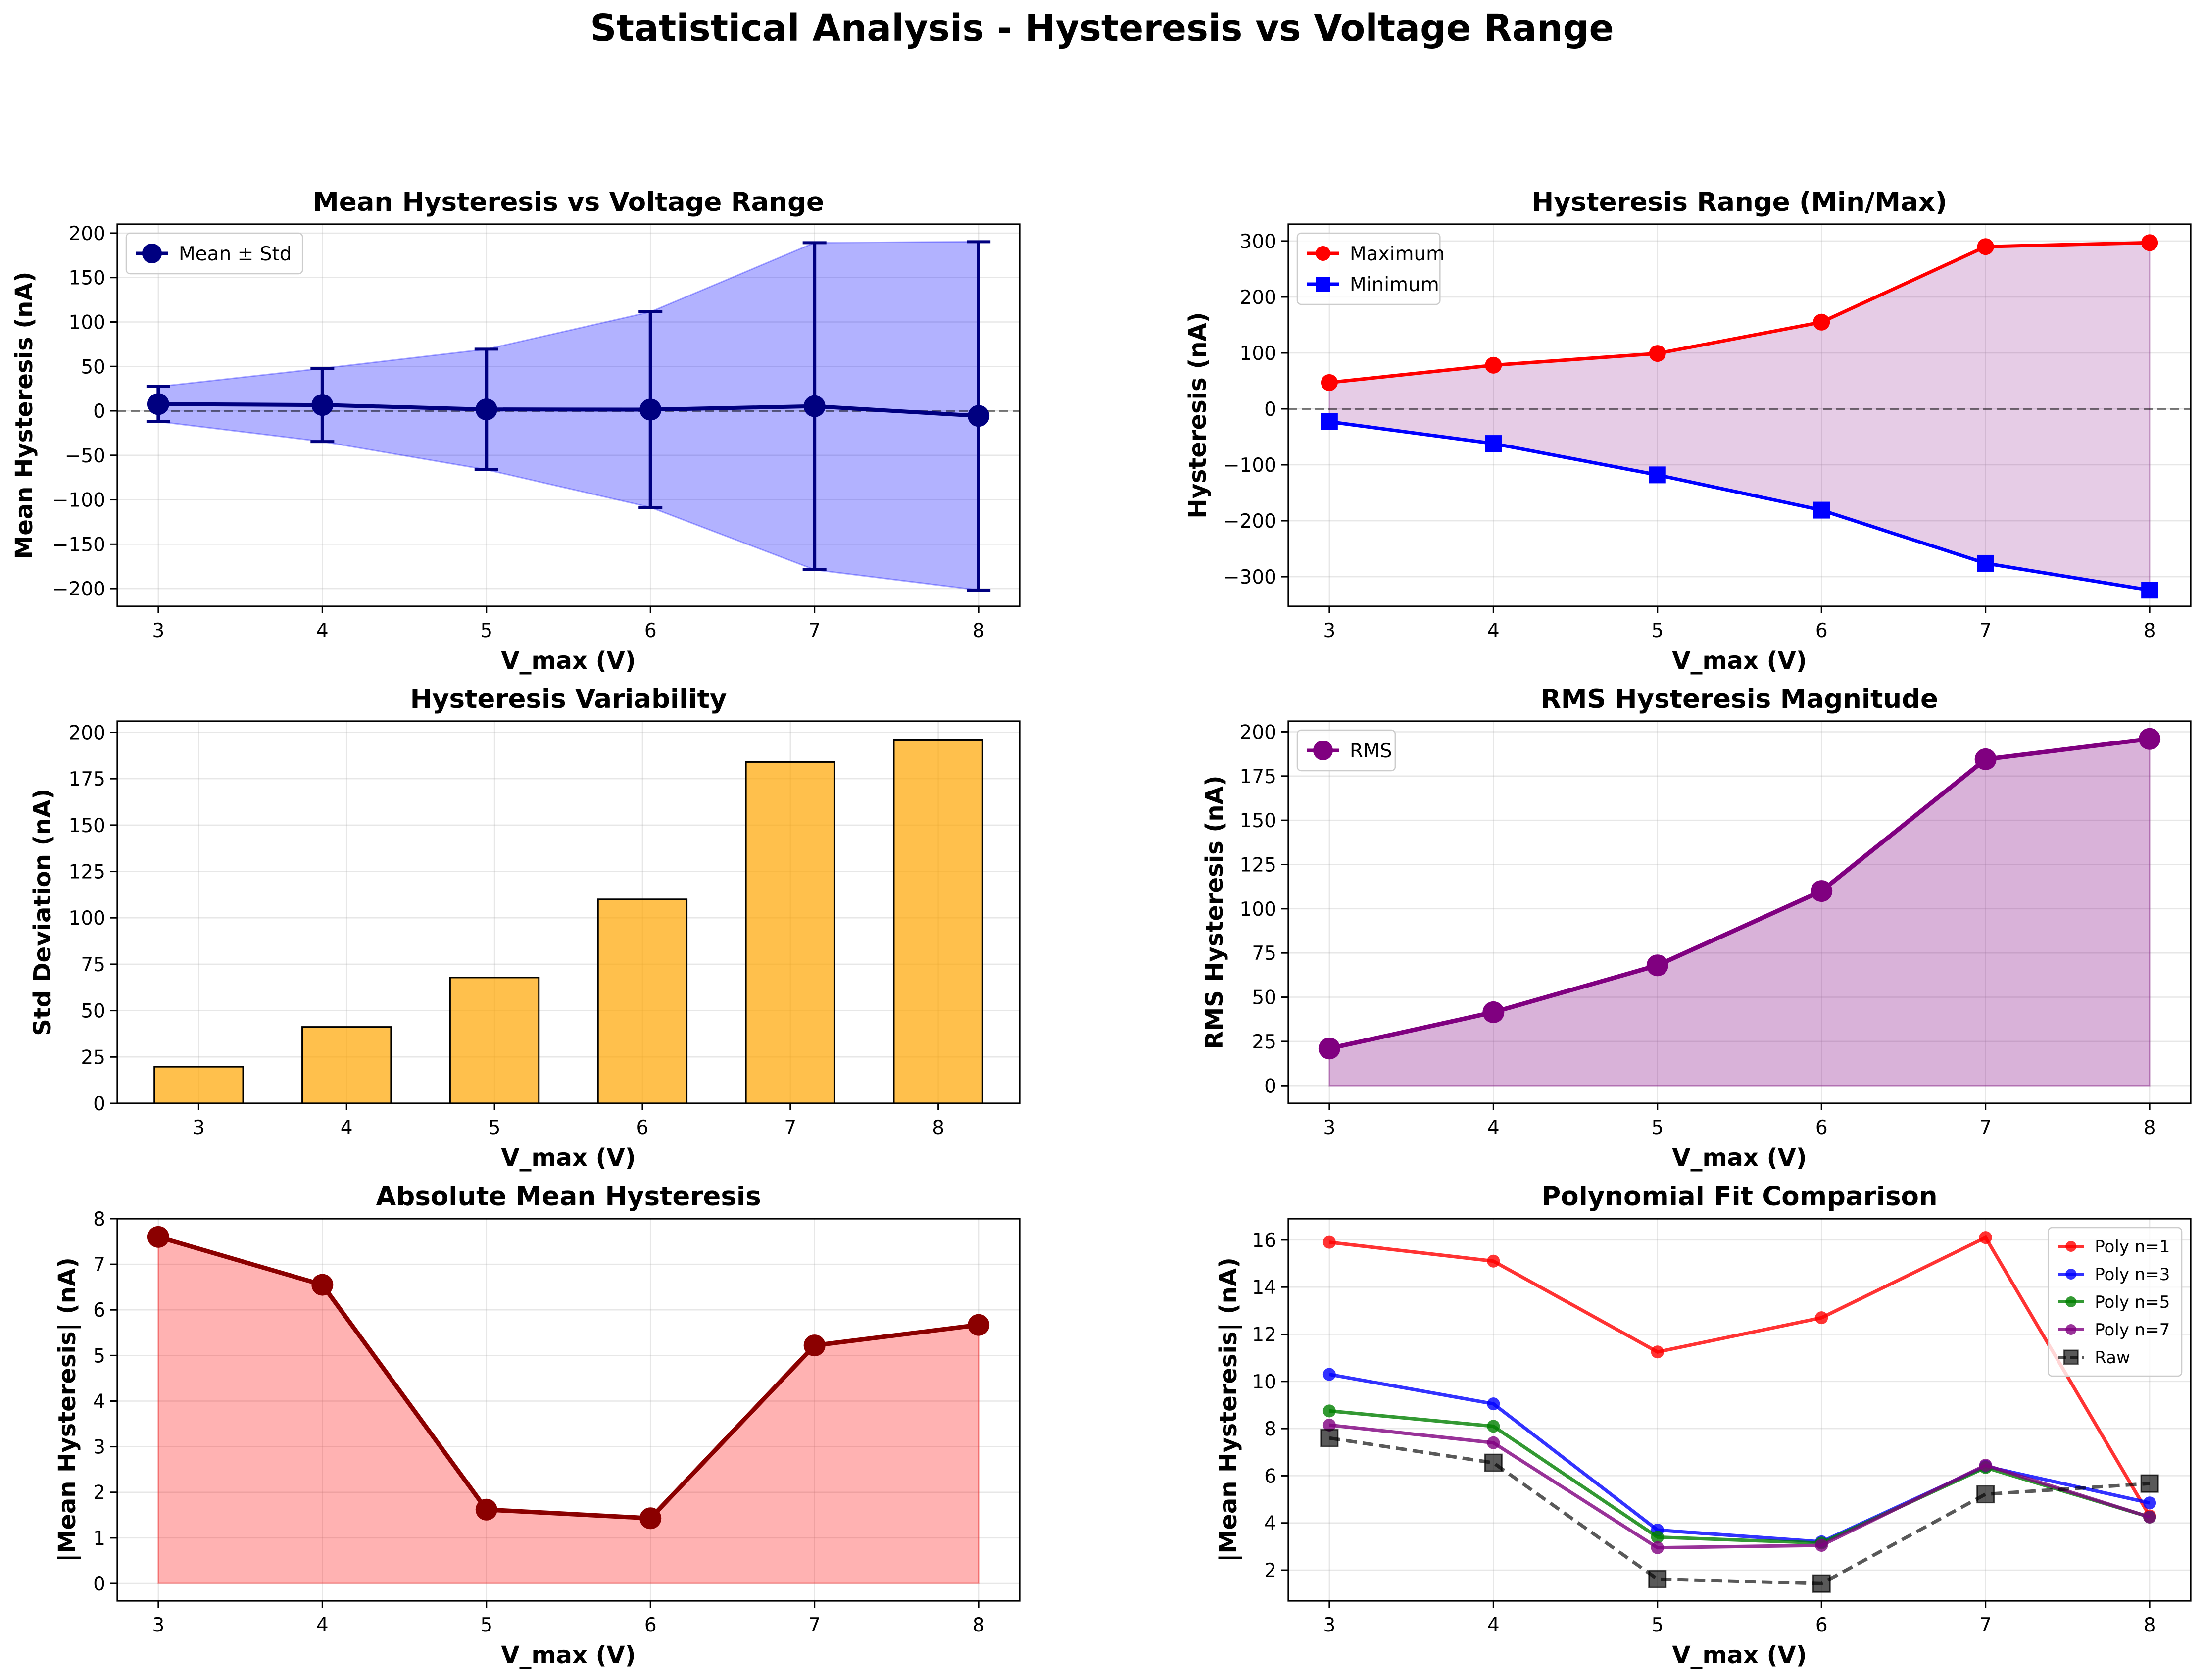  Describe the element at coordinates (24, 415) in the screenshot. I see `y-axis-label: Mean Hysteresis (nA)` at that location.